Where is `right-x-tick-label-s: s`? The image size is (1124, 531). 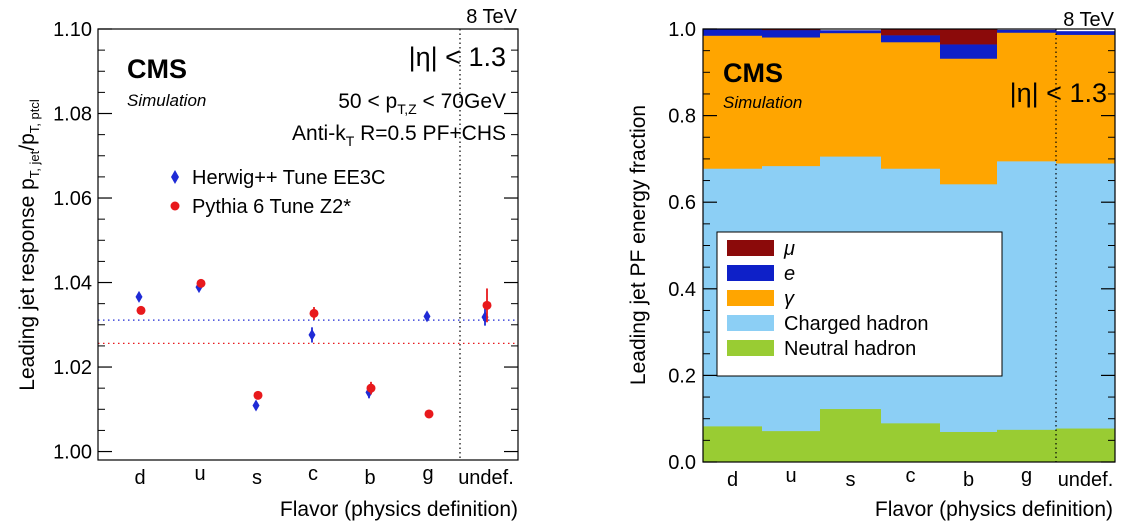
right-x-tick-label-s: s is located at coordinates (851, 480).